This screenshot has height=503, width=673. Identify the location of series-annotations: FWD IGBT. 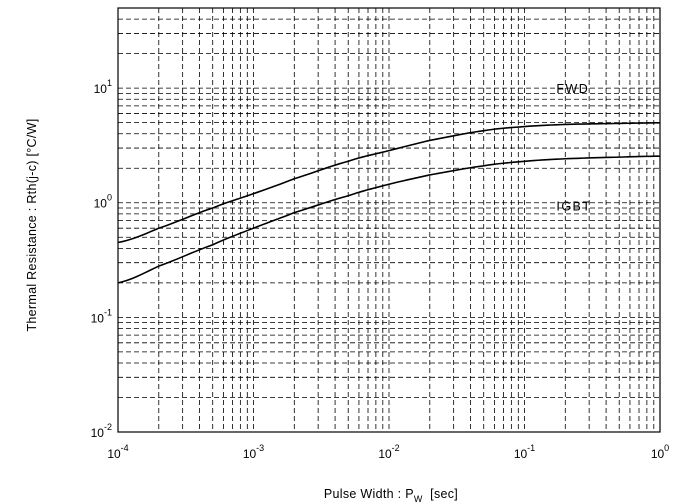
(573, 147).